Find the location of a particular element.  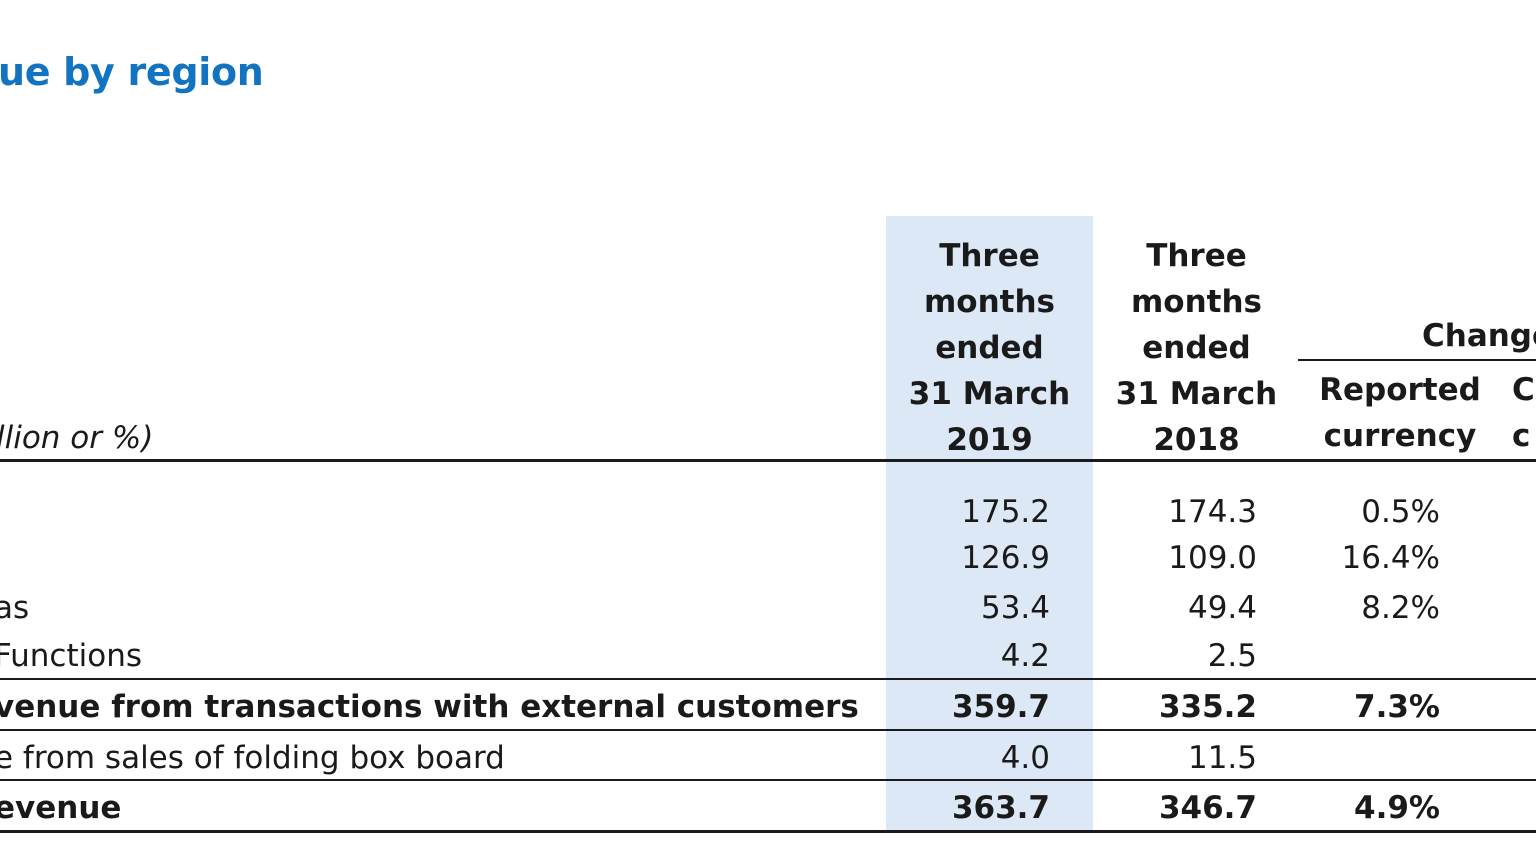

row-label: evenue is located at coordinates (61, 808).